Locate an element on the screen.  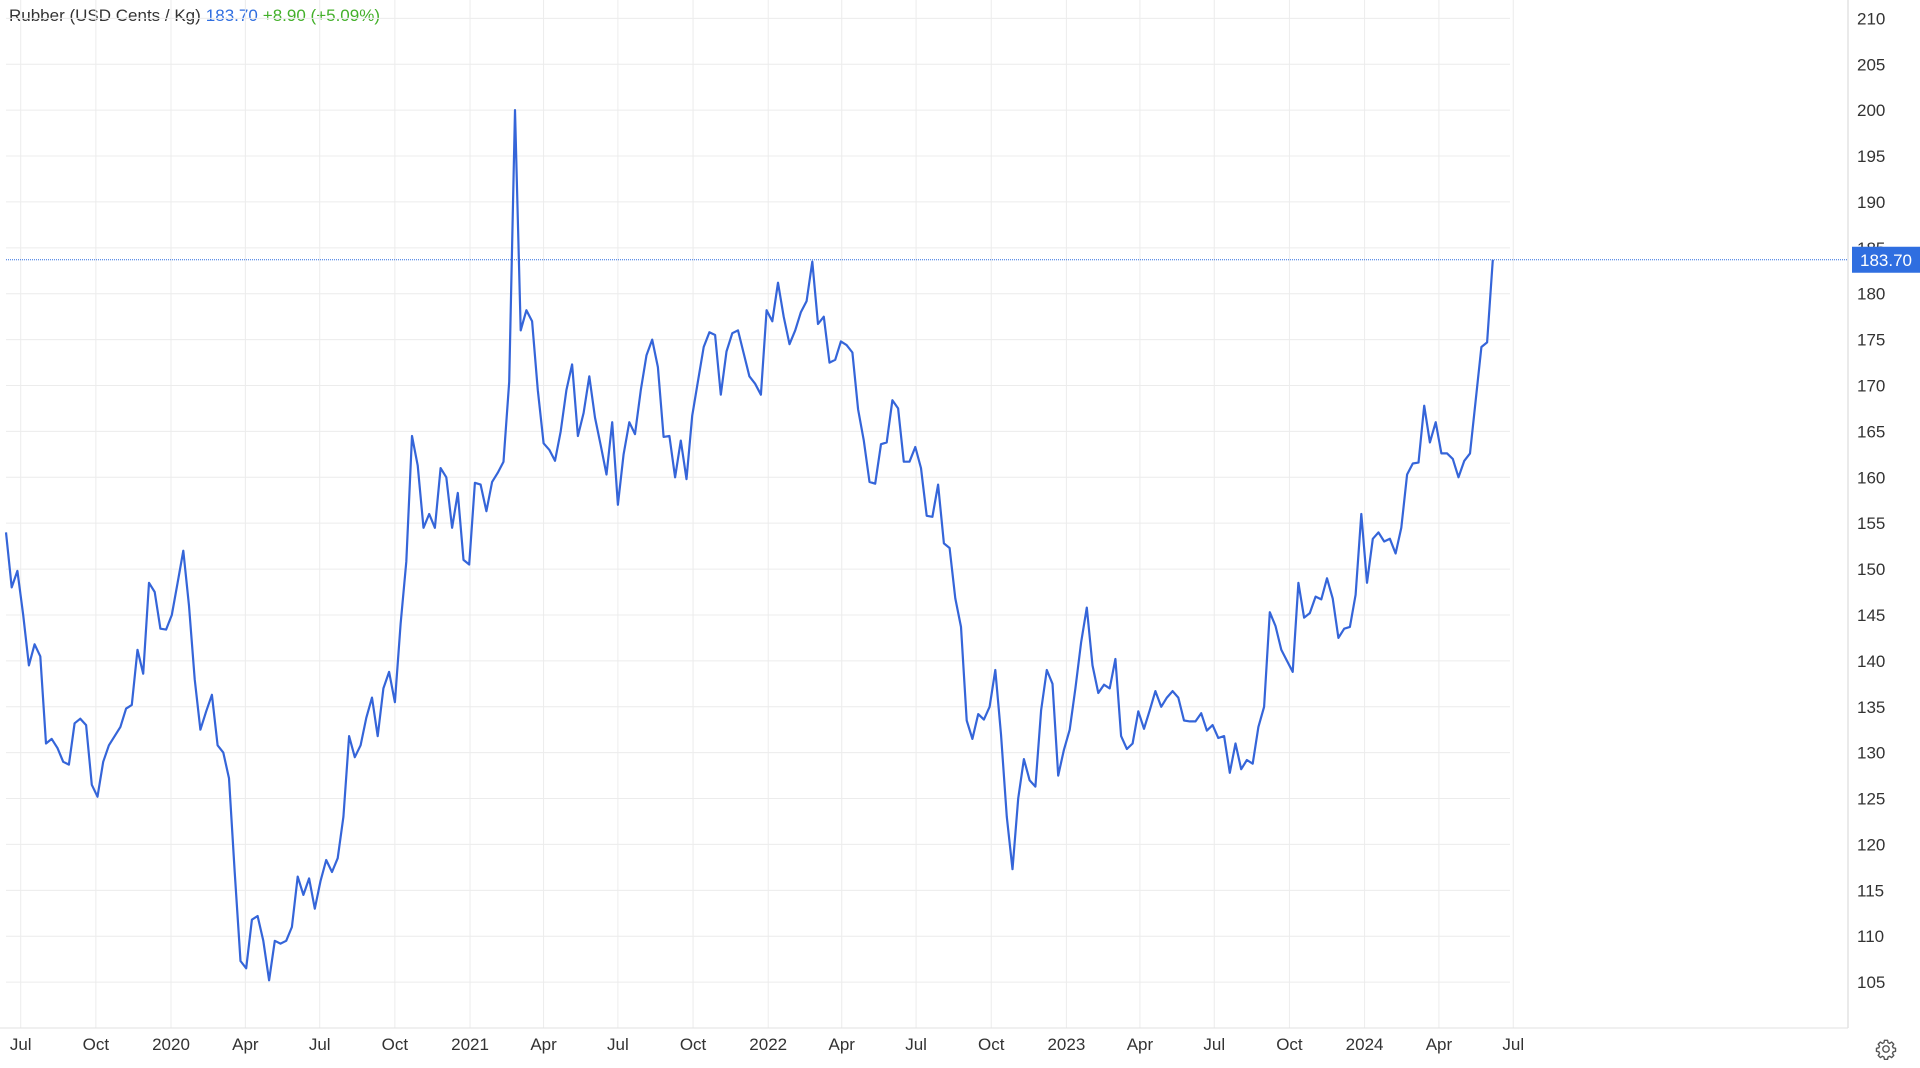
y-tick-label: 125 is located at coordinates (1871, 799).